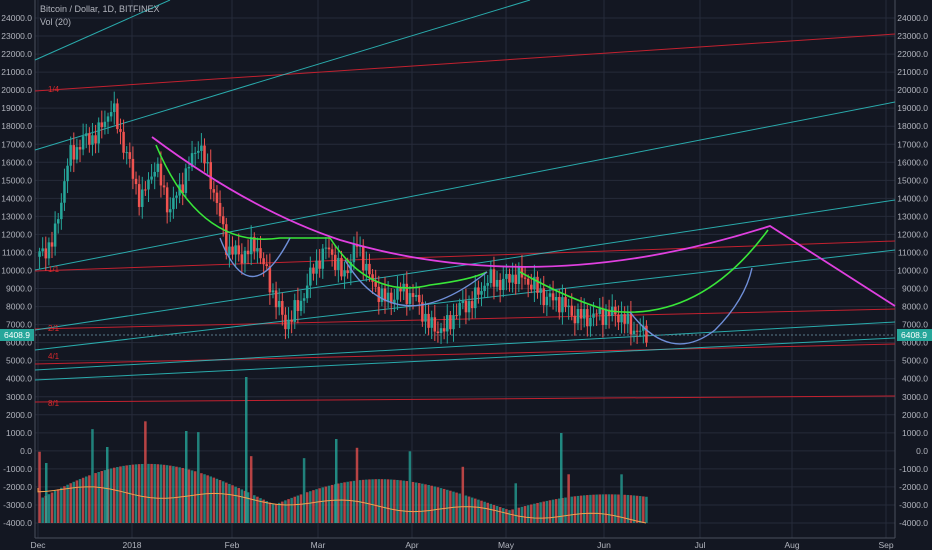  What do you see at coordinates (17, 505) in the screenshot?
I see `y-tick-label-left: -3000.0` at bounding box center [17, 505].